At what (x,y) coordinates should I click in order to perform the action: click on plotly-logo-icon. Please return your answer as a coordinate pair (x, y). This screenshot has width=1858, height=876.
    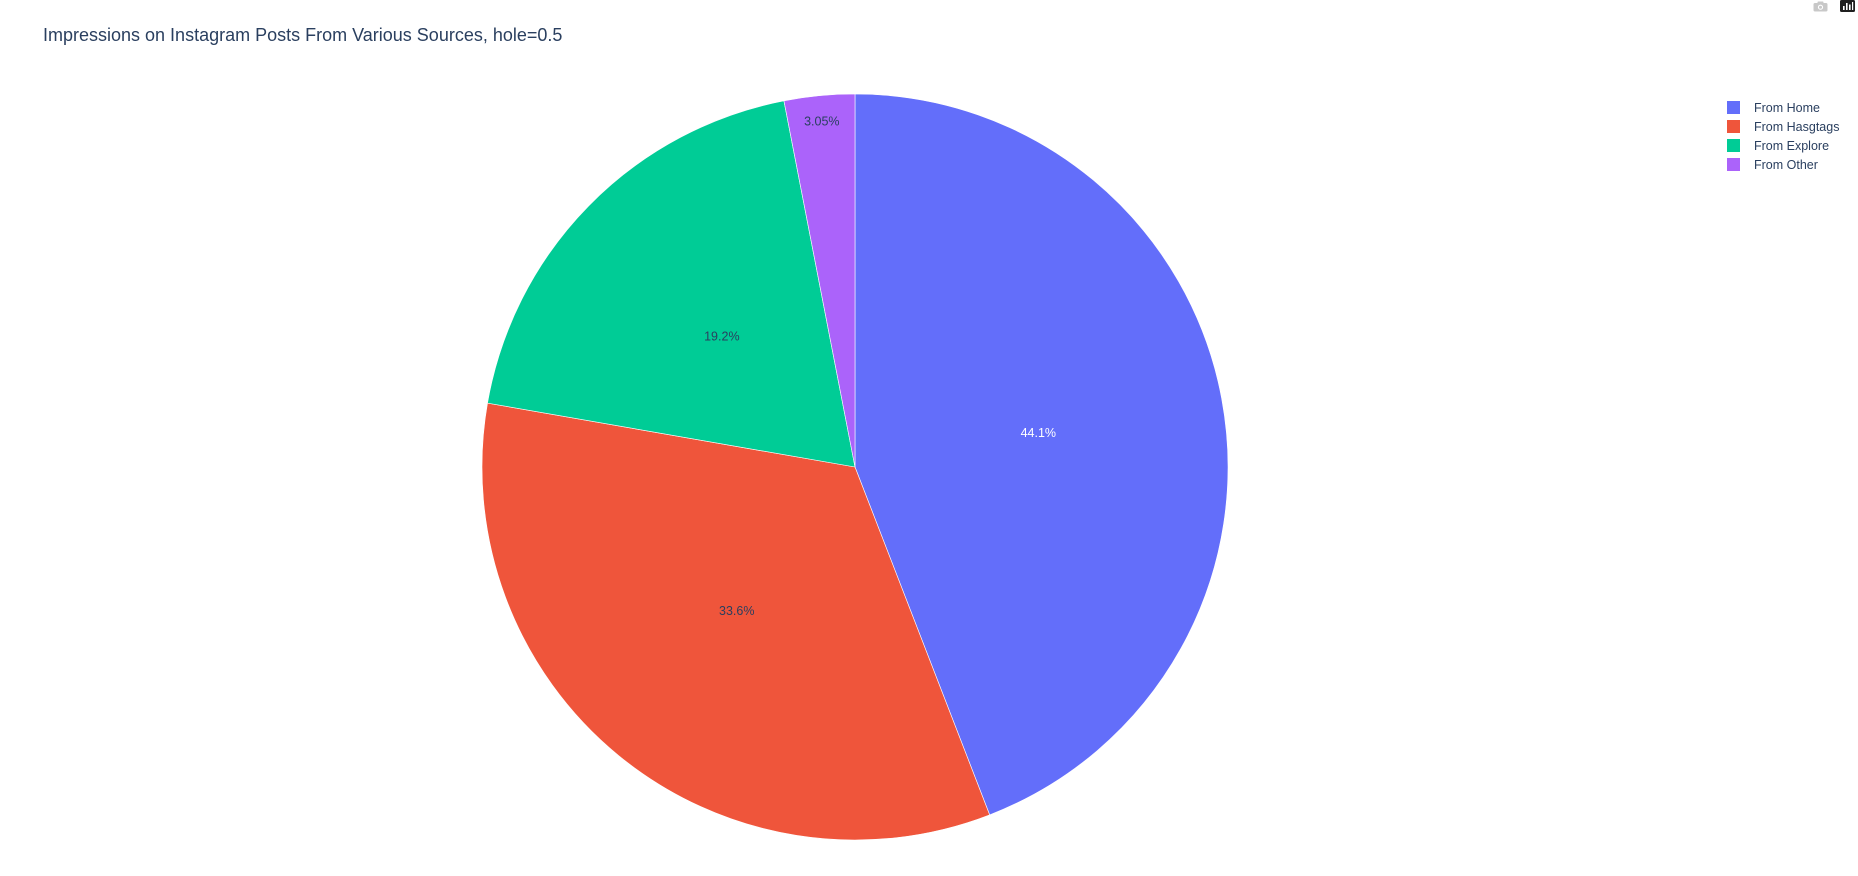
    Looking at the image, I should click on (1847, 6).